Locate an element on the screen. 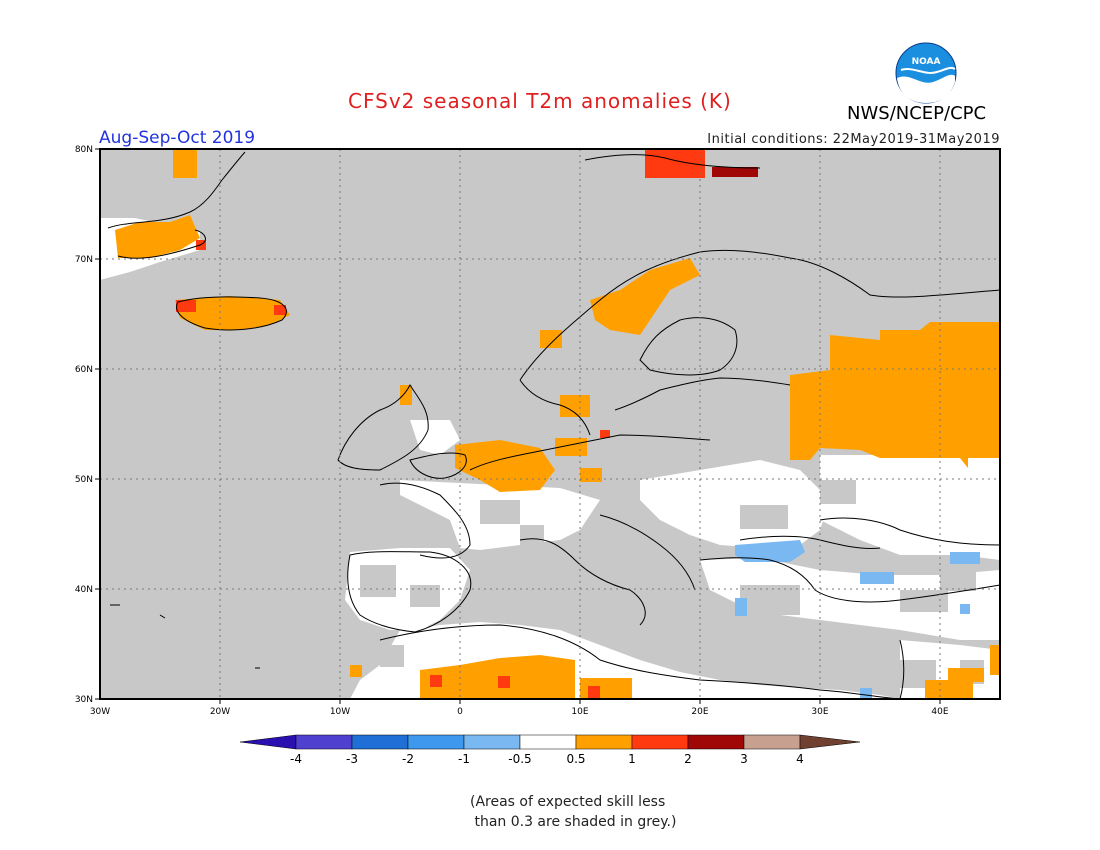 The height and width of the screenshot is (850, 1100). legend-min-arrow is located at coordinates (268, 742).